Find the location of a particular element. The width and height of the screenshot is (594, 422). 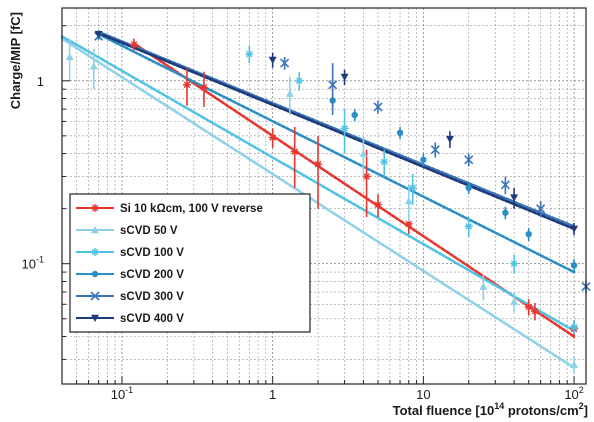

legend-label: sCVD 50 V is located at coordinates (149, 231).